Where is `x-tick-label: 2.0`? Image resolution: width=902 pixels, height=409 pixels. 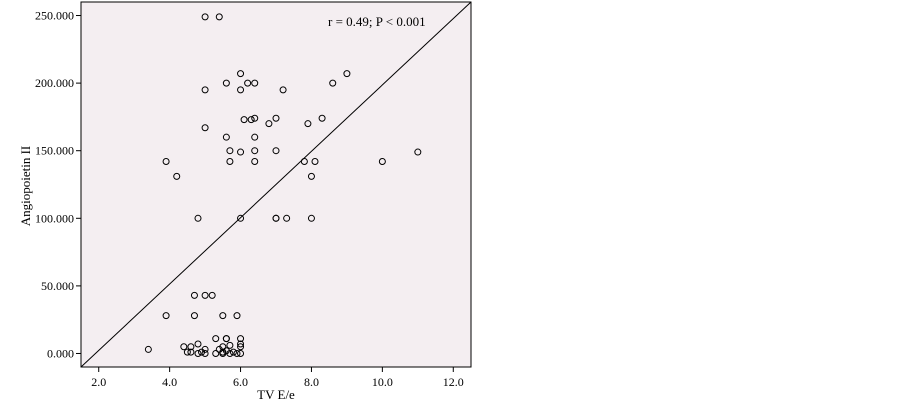 x-tick-label: 2.0 is located at coordinates (98, 382).